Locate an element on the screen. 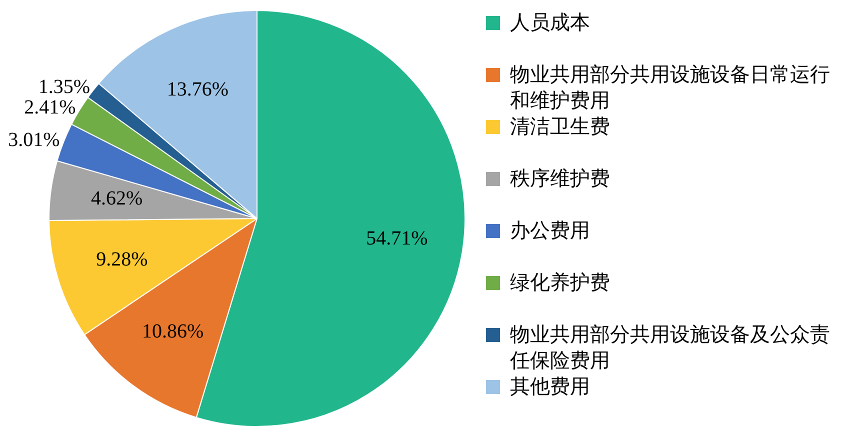 The width and height of the screenshot is (854, 437). data-label: 9.28% is located at coordinates (122, 259).